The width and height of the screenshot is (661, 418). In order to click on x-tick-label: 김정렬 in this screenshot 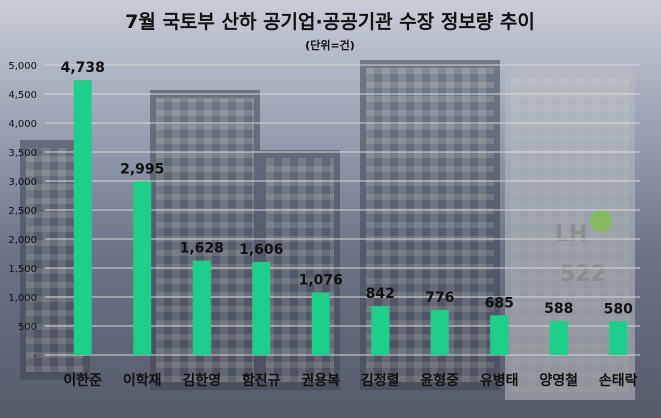, I will do `click(380, 380)`.